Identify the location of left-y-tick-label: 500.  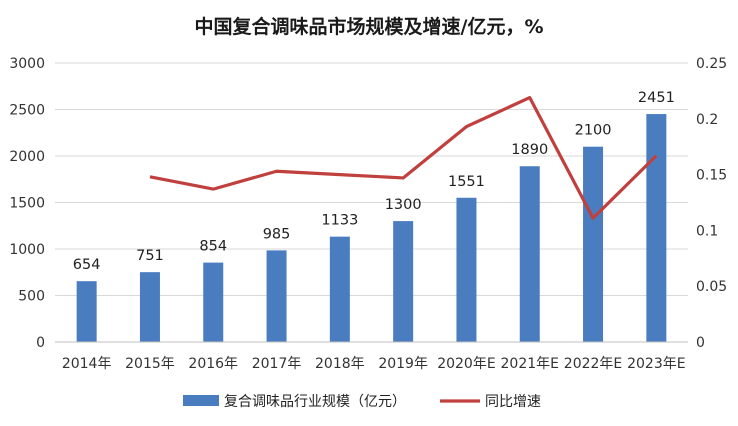
(31, 297).